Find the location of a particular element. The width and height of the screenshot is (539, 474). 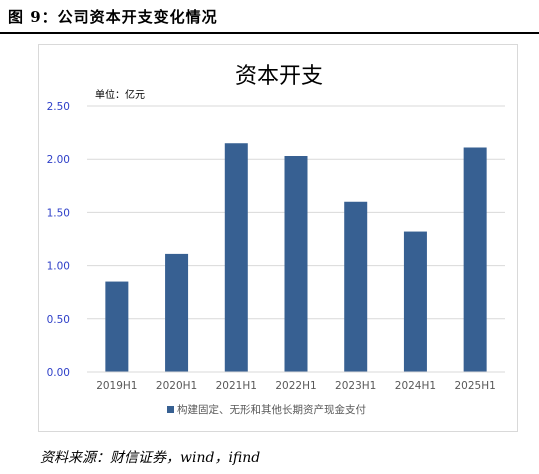

y-tick-label: 0.00 is located at coordinates (58, 373).